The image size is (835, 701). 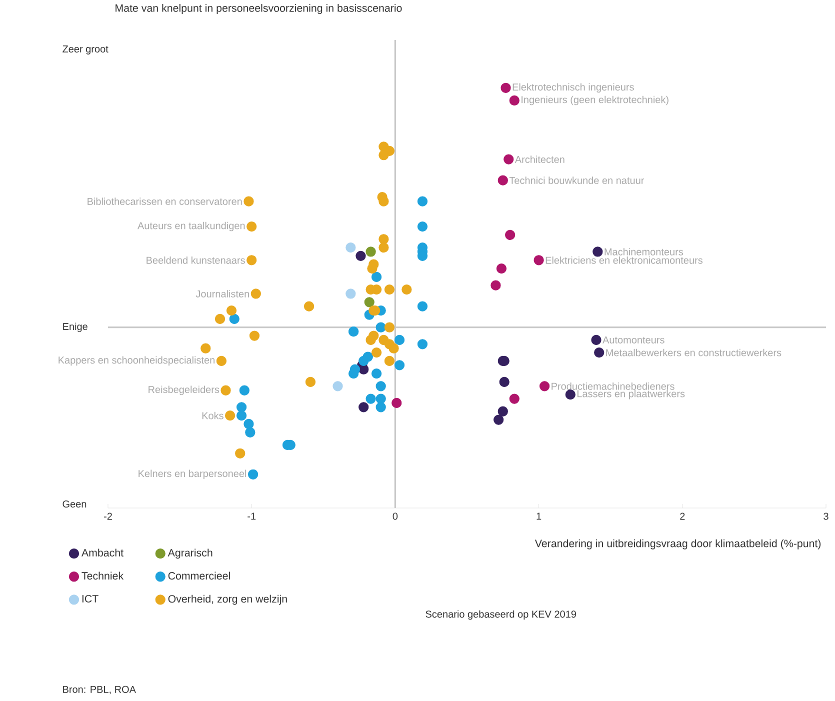 I want to click on annotation: Technici bouwkunde en natuur, so click(x=576, y=180).